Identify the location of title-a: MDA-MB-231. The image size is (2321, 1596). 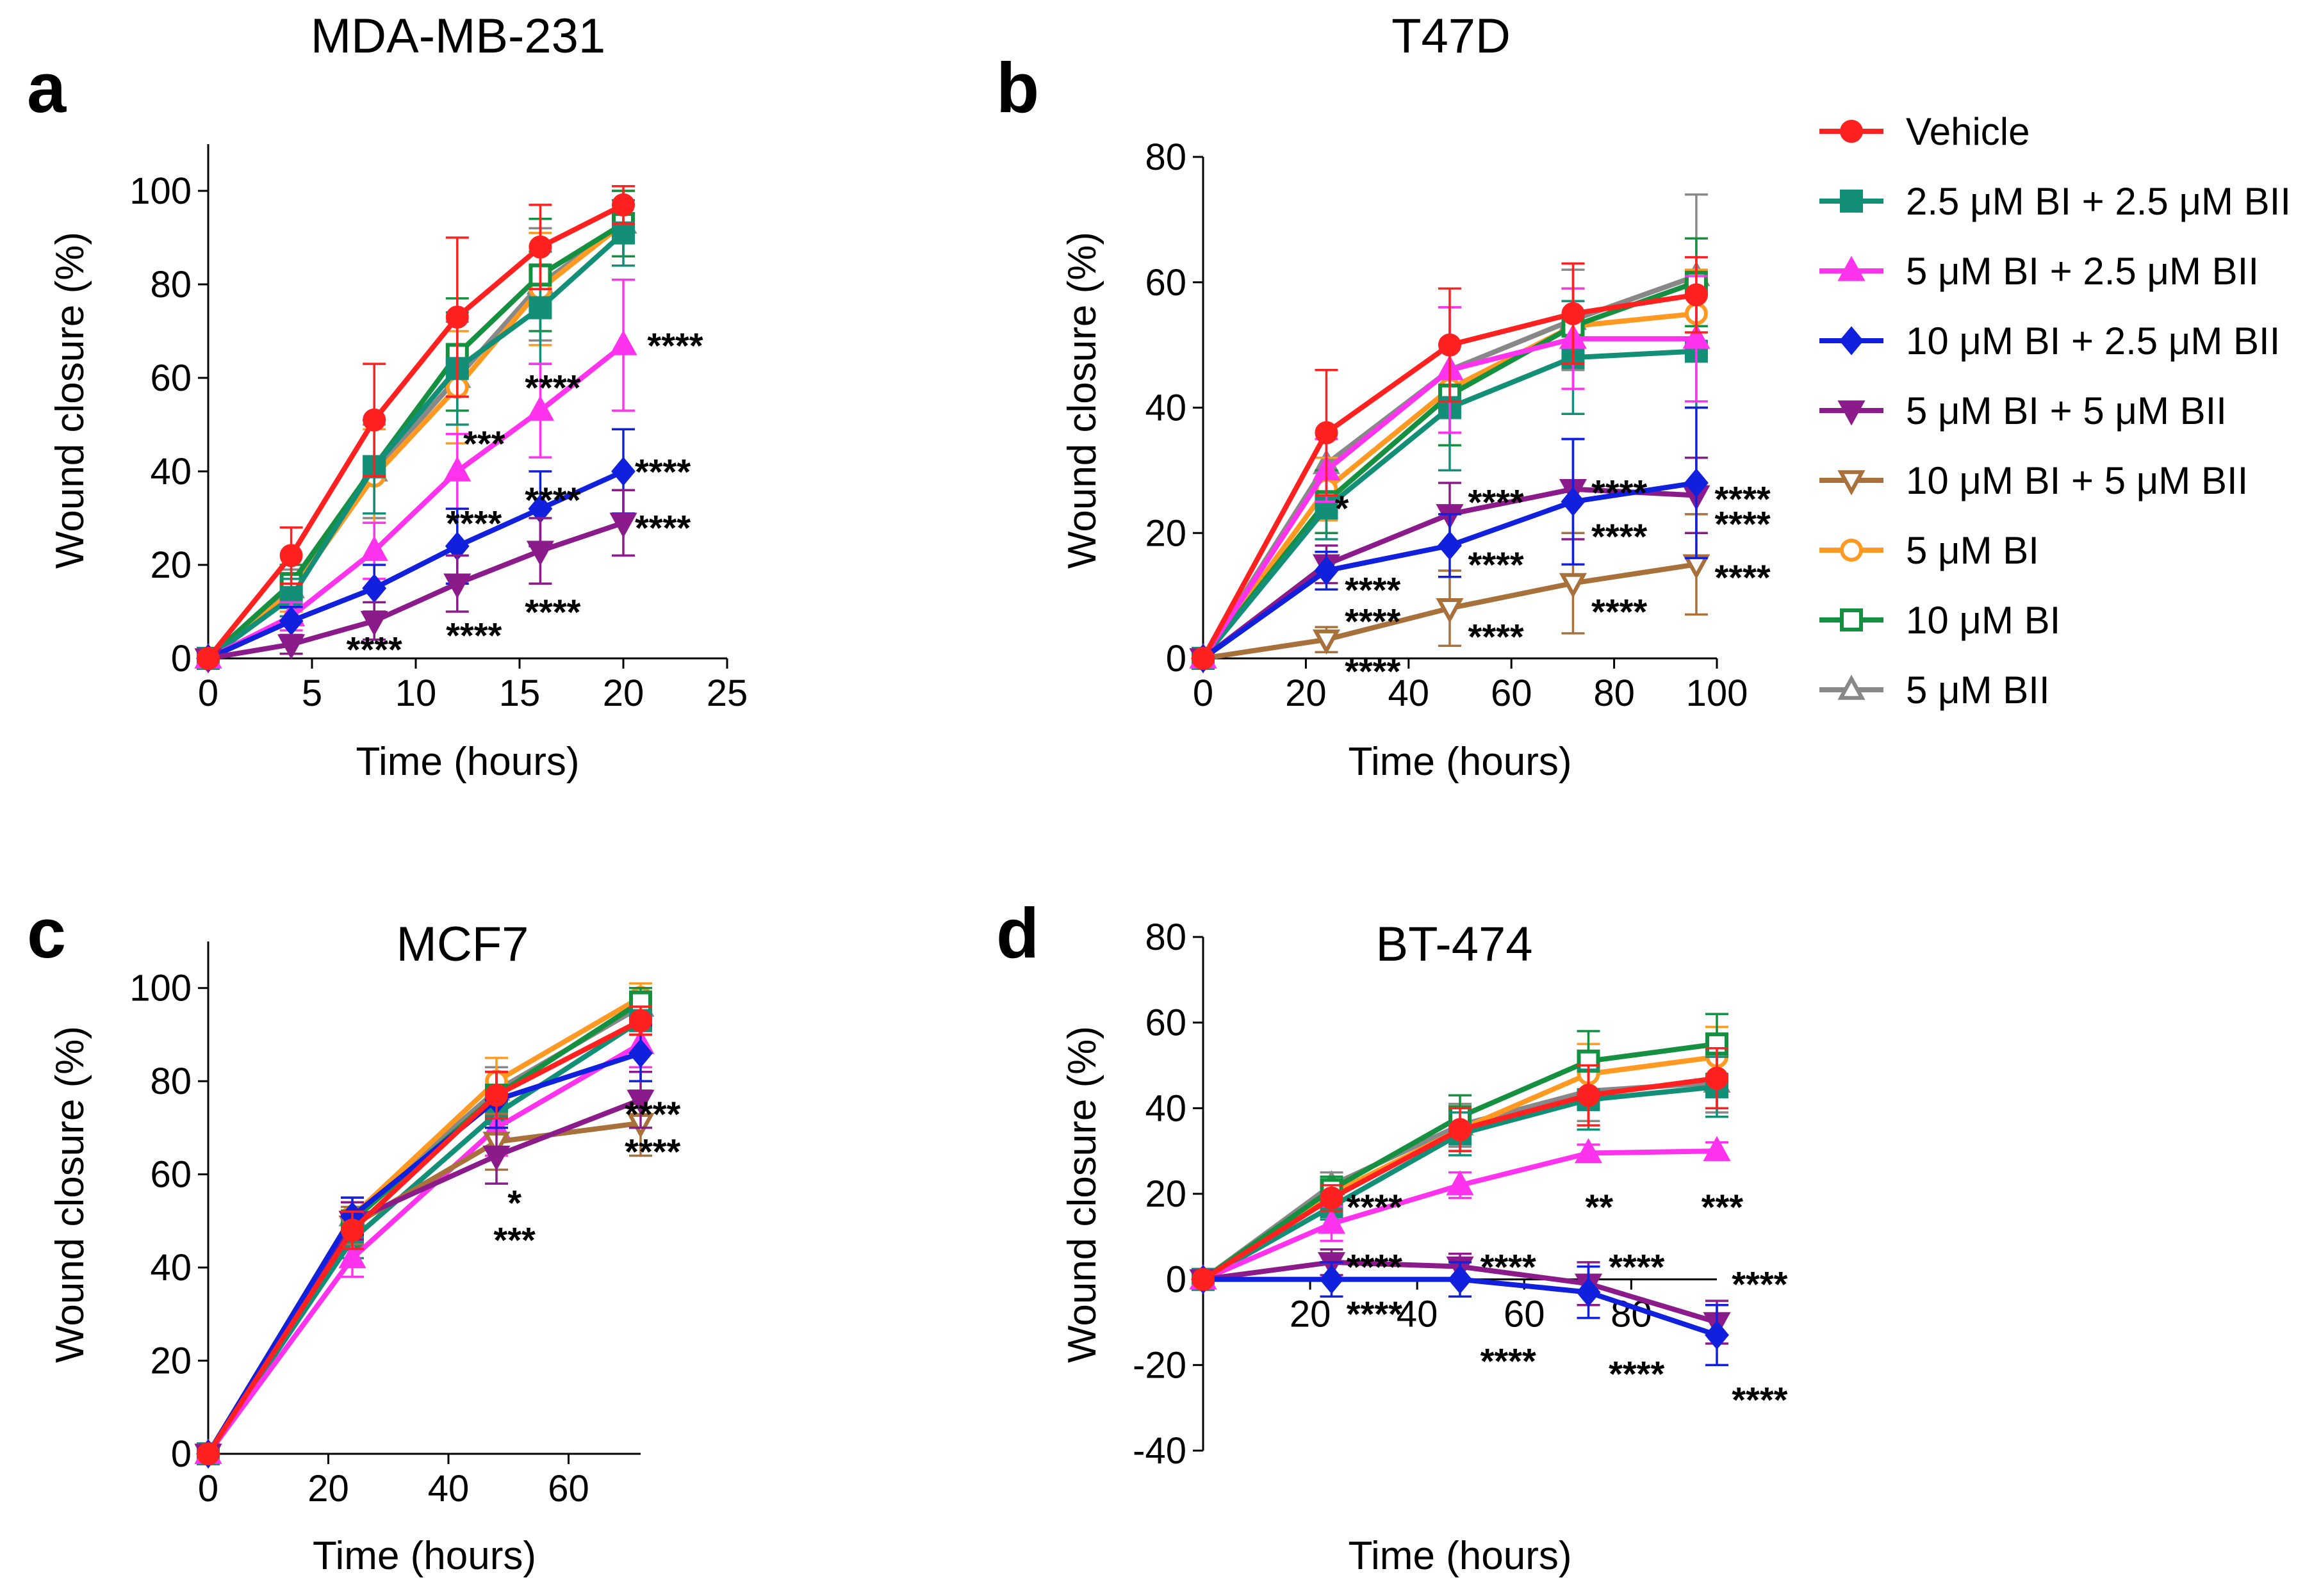
(458, 36).